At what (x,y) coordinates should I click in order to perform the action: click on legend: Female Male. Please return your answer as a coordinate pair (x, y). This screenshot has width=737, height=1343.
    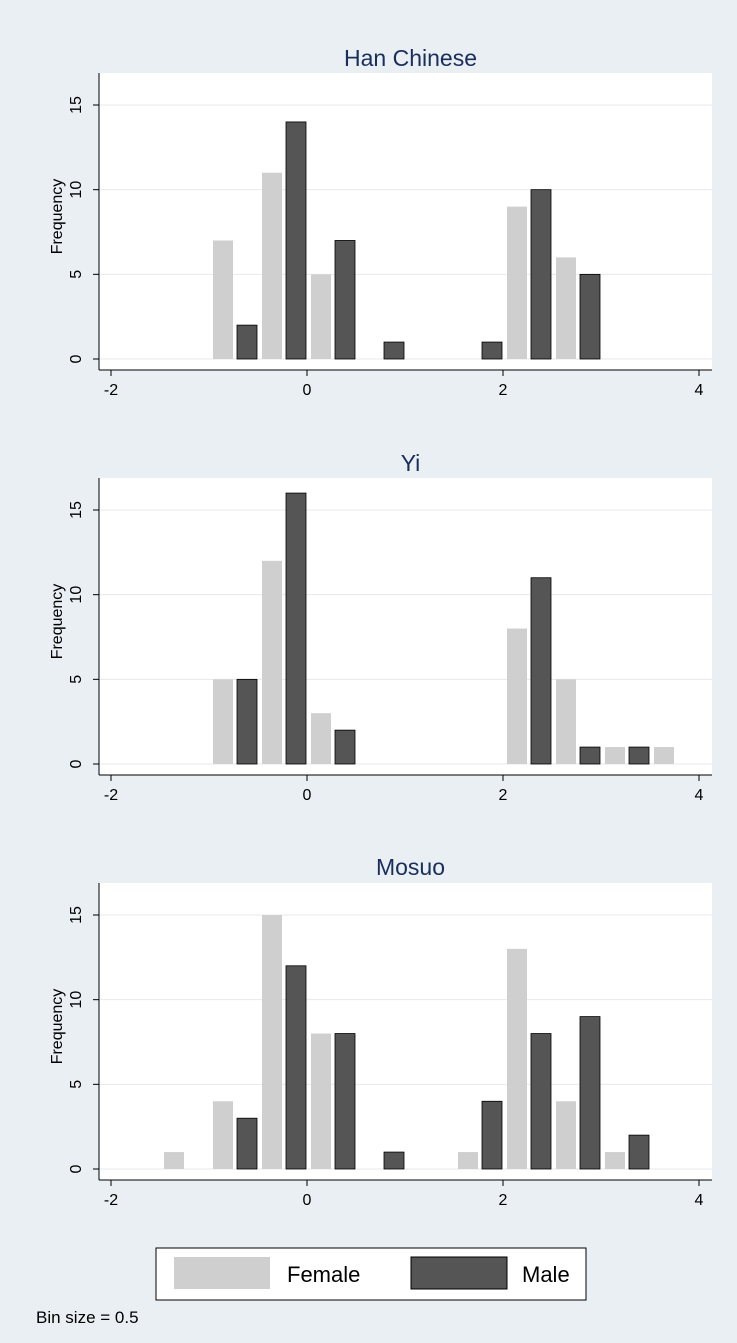
    Looking at the image, I should click on (371, 1274).